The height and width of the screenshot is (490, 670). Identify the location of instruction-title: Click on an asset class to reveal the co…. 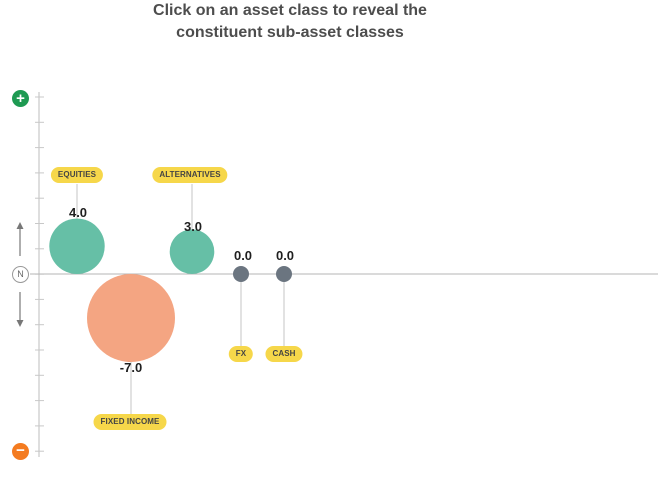
(290, 22).